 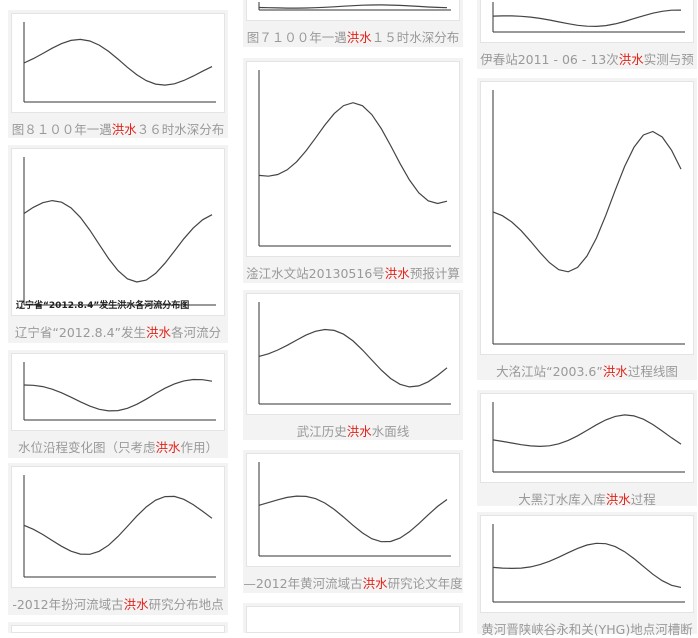 I want to click on thumbnail: 辽宁省“2012.8.4”发生洪水各河流分布图, so click(x=118, y=232).